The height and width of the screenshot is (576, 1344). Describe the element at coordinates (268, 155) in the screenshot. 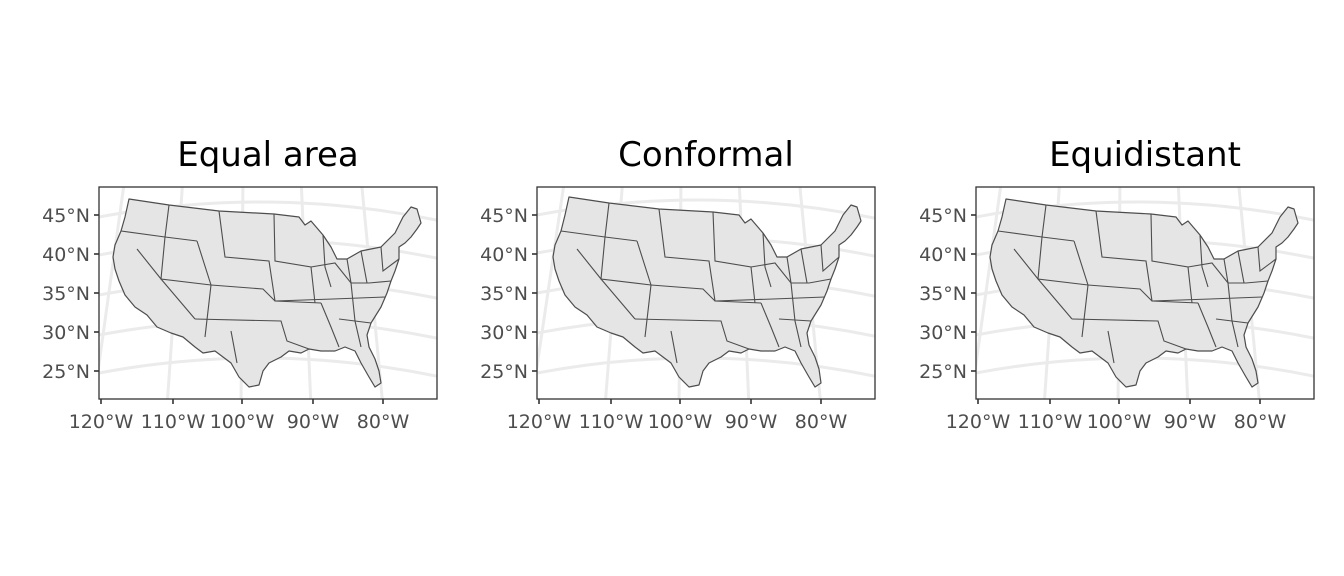

I see `panel-title: Equal area` at that location.